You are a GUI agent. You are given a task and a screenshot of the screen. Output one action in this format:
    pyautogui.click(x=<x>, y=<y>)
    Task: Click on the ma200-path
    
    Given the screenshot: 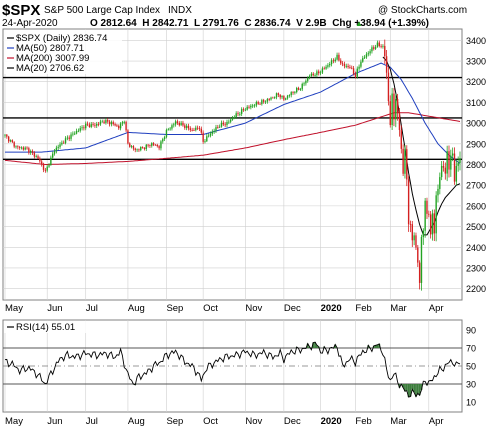 What is the action you would take?
    pyautogui.click(x=232, y=138)
    